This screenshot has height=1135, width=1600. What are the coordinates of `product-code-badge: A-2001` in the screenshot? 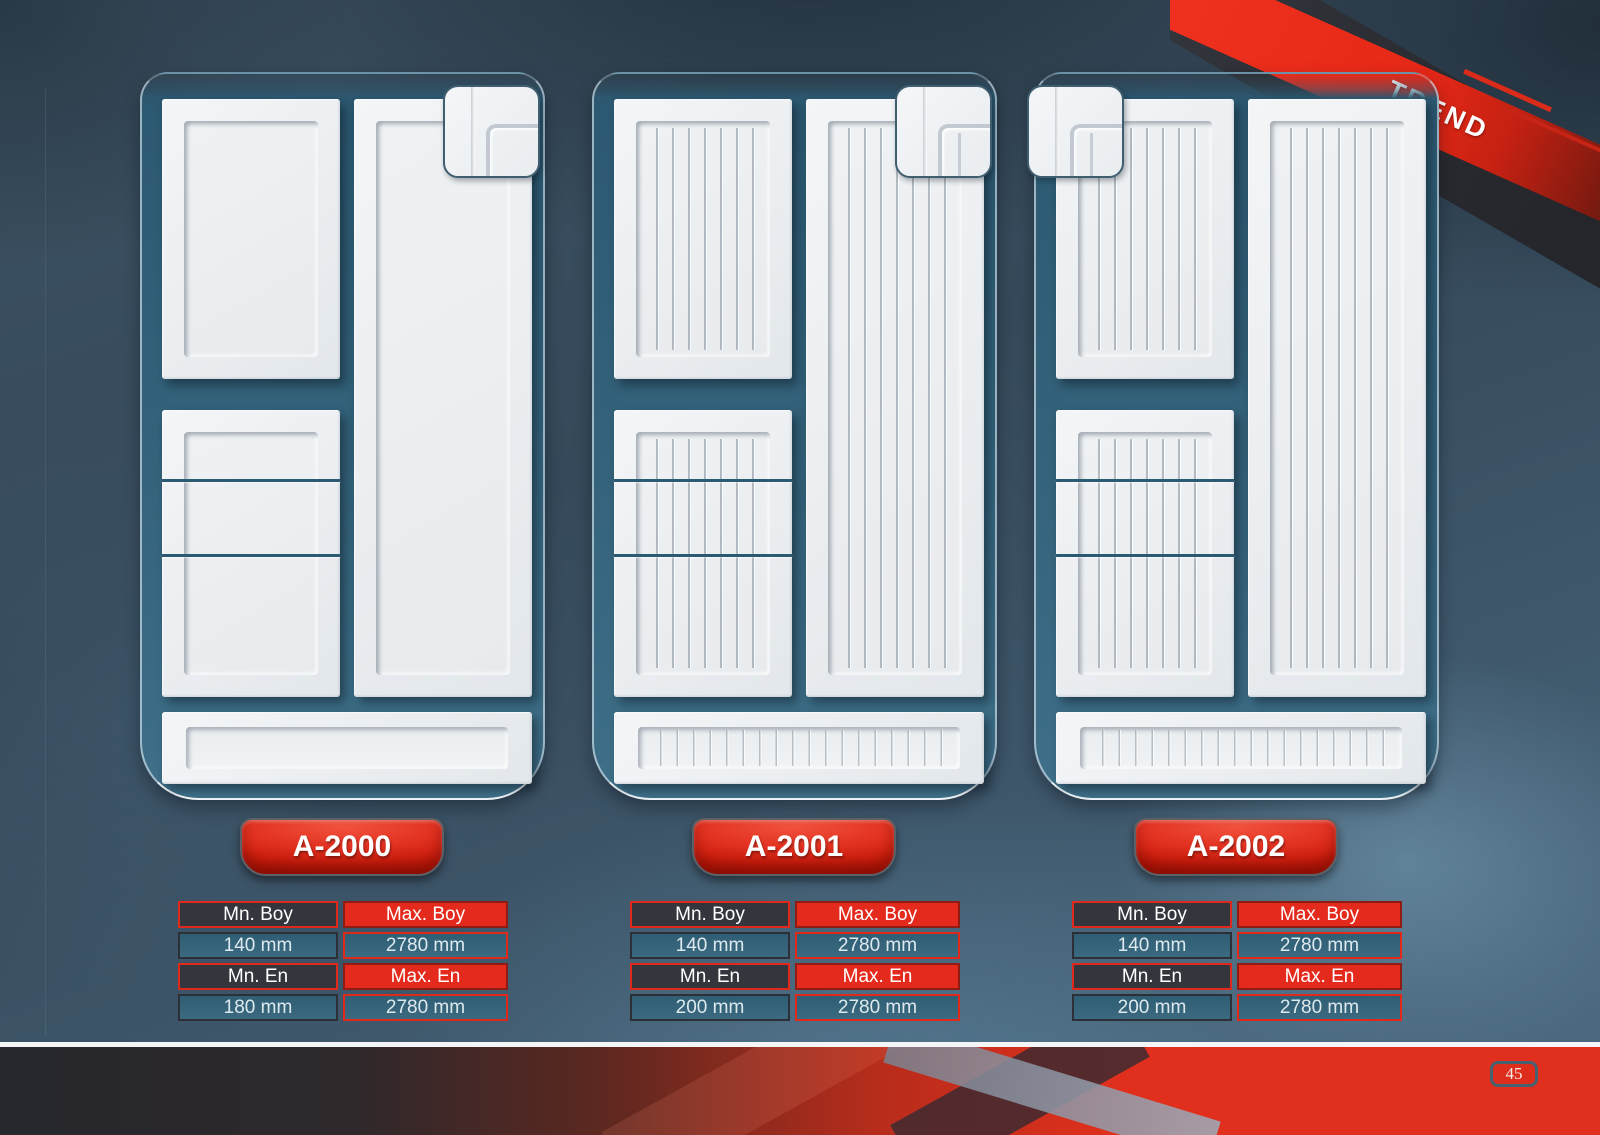 It's located at (794, 847).